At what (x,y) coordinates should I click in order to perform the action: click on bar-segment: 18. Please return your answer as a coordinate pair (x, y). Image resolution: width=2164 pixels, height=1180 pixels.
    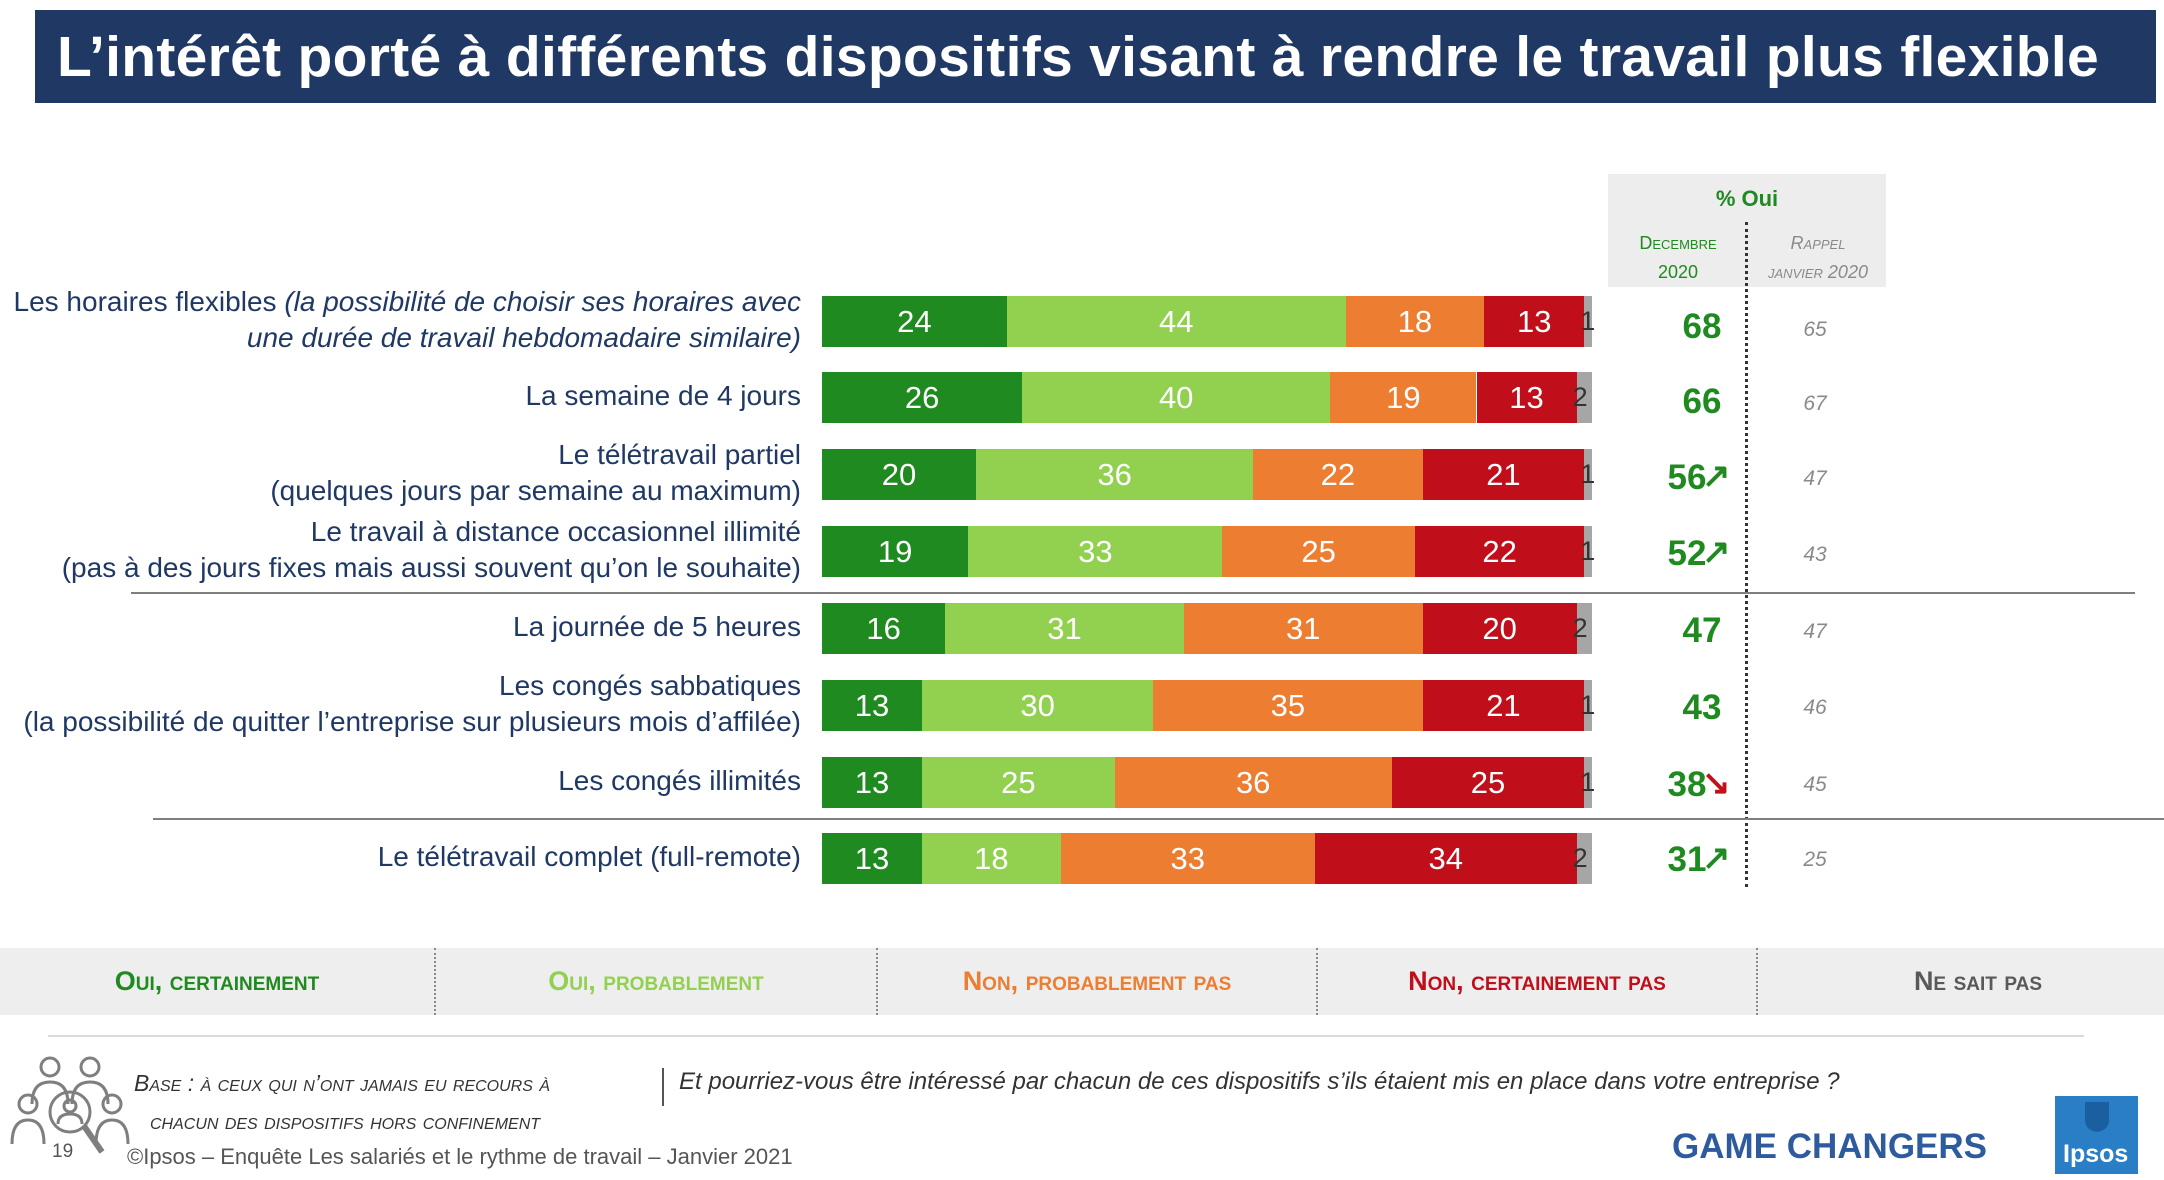
    Looking at the image, I should click on (1415, 321).